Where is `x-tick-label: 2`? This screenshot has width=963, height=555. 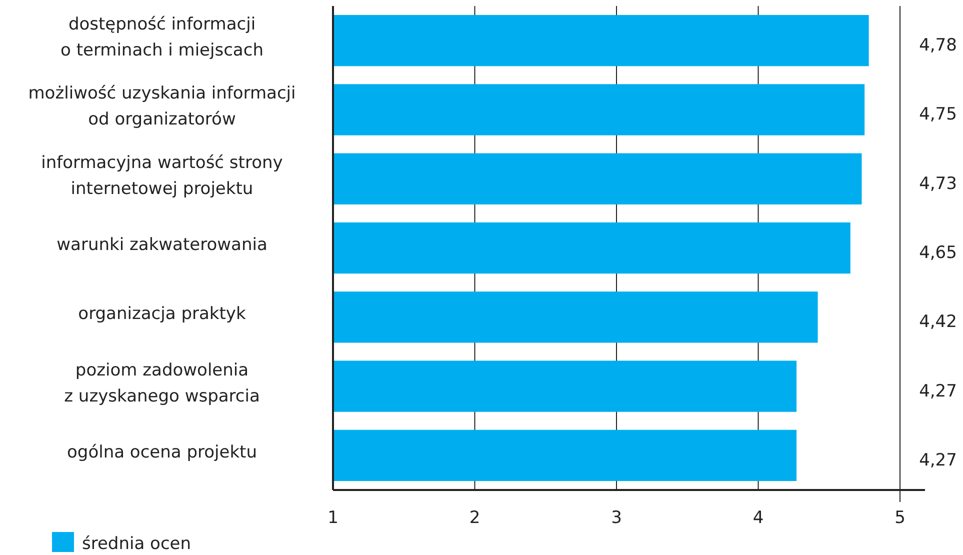 x-tick-label: 2 is located at coordinates (474, 518).